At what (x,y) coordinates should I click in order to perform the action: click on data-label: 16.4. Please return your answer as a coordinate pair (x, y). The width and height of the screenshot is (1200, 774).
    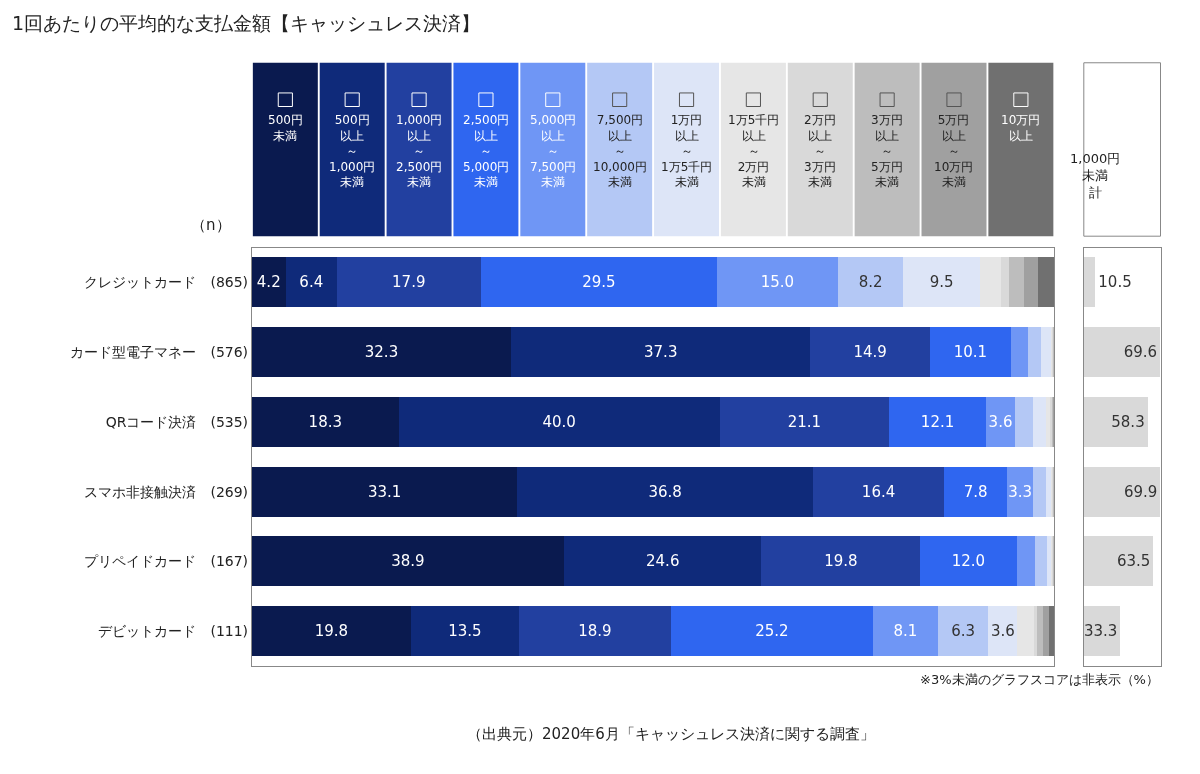
    Looking at the image, I should click on (878, 491).